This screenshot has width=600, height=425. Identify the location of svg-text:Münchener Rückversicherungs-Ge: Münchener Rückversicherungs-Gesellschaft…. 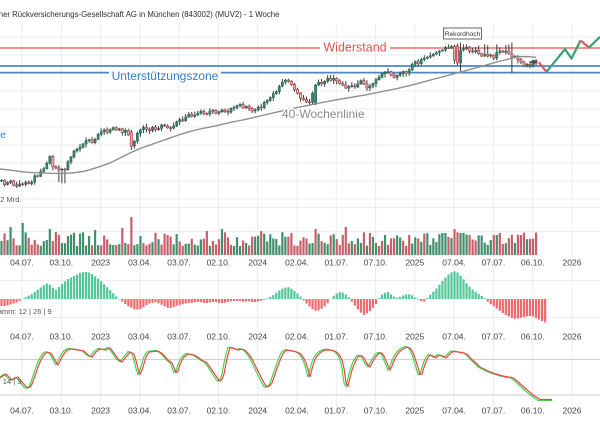
(139, 14).